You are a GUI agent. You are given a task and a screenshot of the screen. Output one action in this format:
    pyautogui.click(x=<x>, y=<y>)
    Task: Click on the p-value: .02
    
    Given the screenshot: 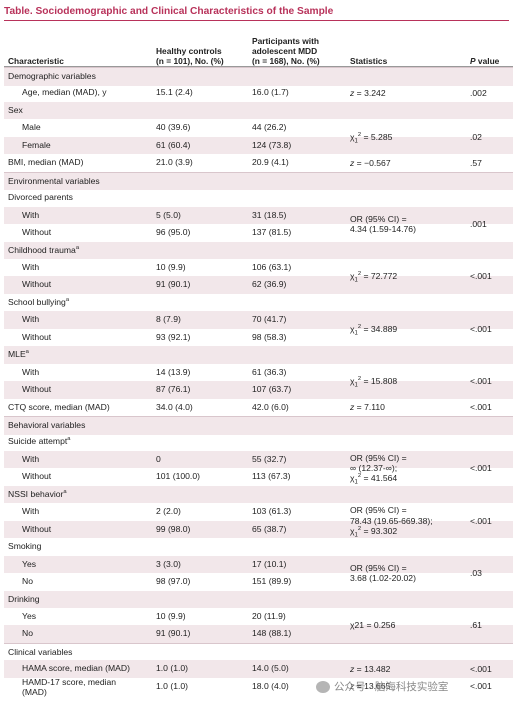 What is the action you would take?
    pyautogui.click(x=476, y=136)
    